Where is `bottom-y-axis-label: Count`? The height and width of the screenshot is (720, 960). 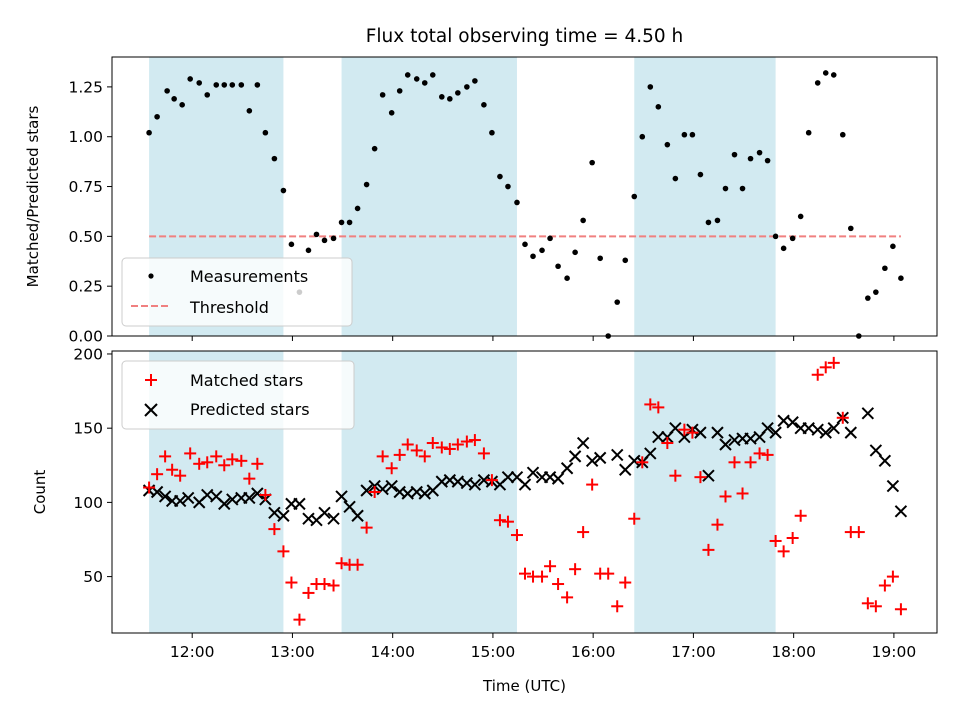 bottom-y-axis-label: Count is located at coordinates (40, 492).